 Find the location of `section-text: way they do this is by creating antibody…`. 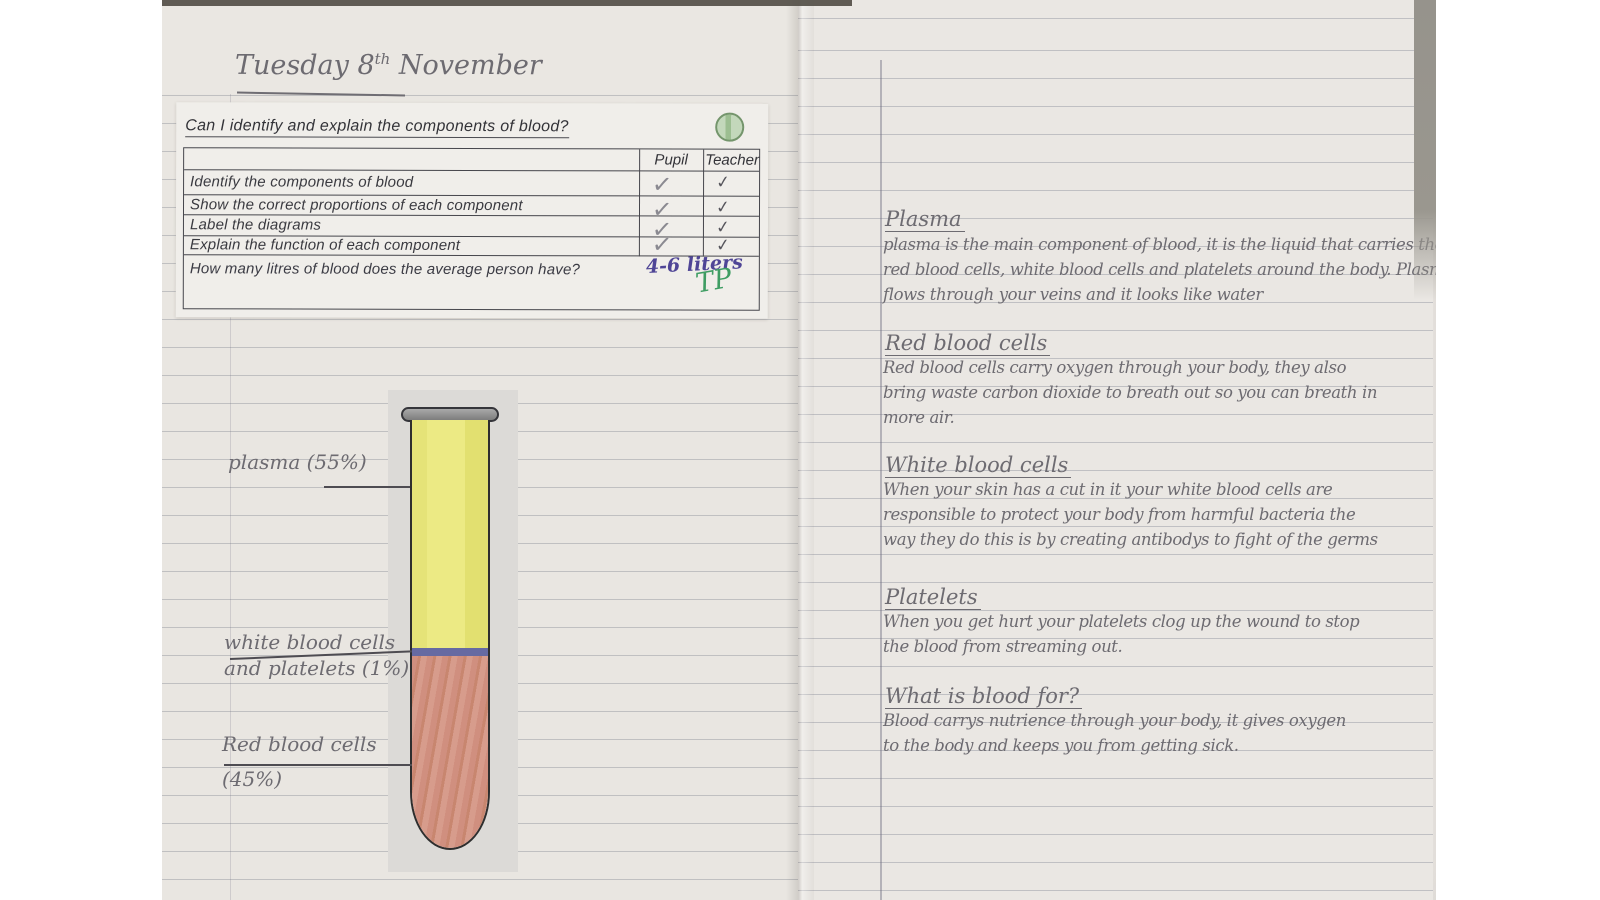

section-text: way they do this is by creating antibody… is located at coordinates (1130, 539).